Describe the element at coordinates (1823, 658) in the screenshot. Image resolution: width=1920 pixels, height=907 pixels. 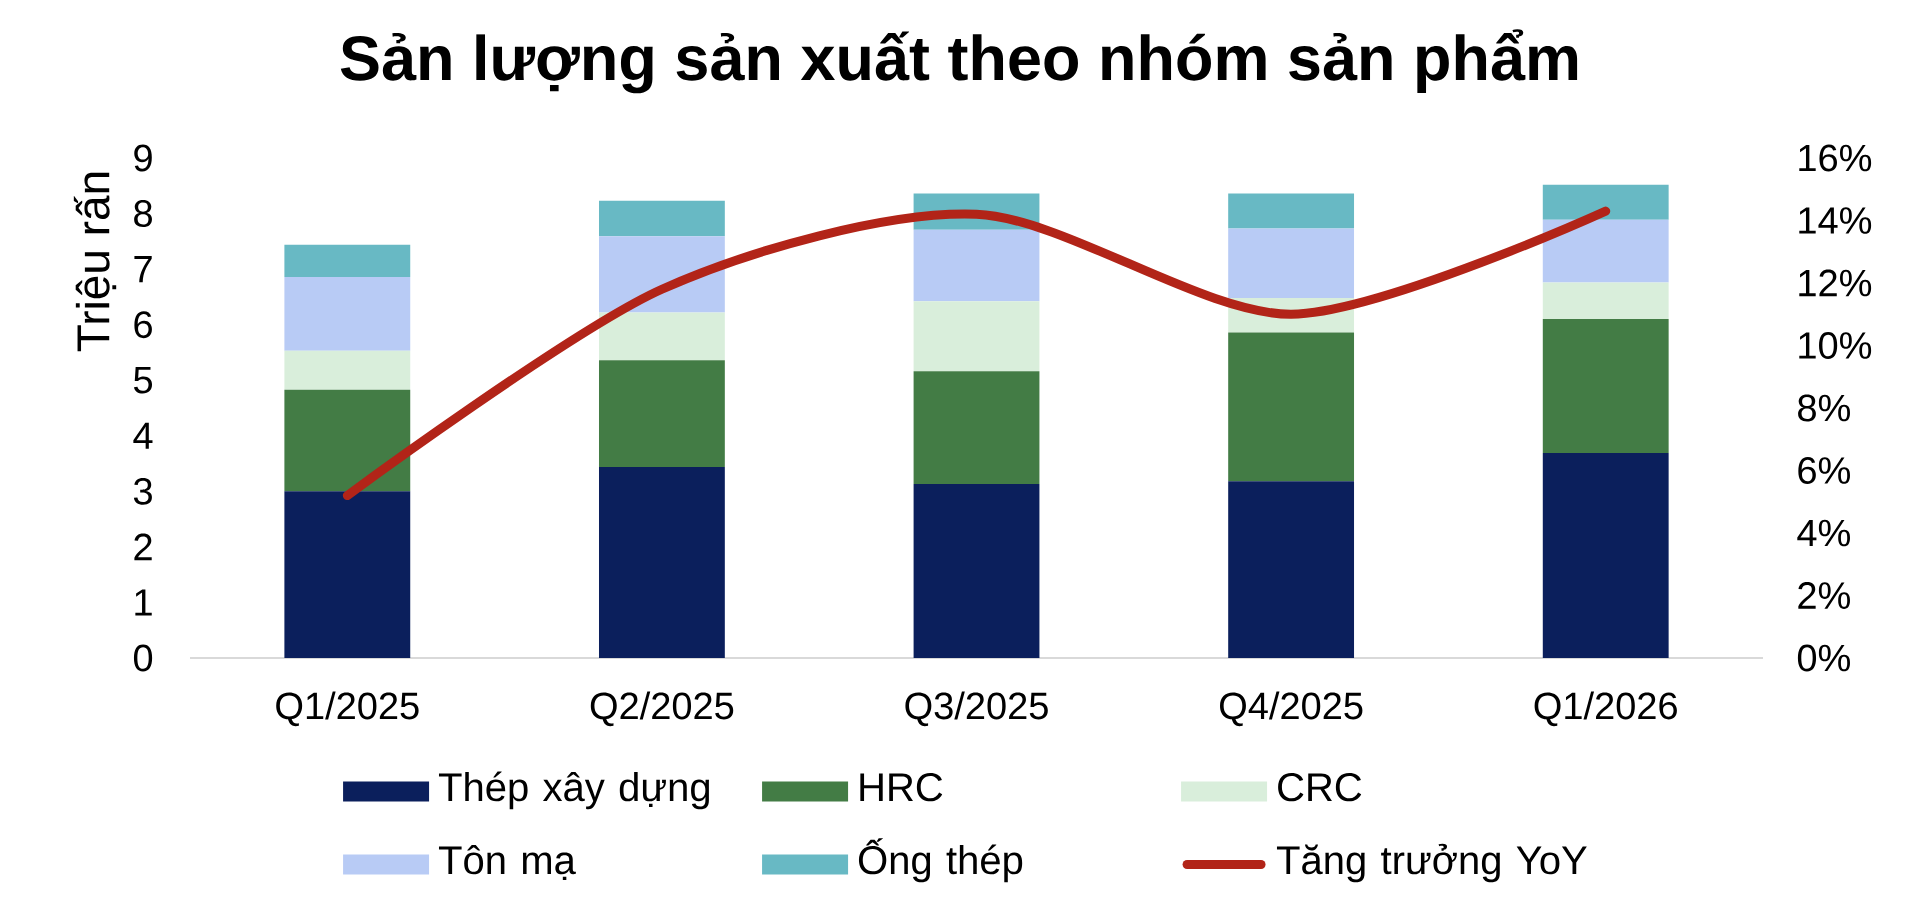
I see `y2-tick-label: 0%` at that location.